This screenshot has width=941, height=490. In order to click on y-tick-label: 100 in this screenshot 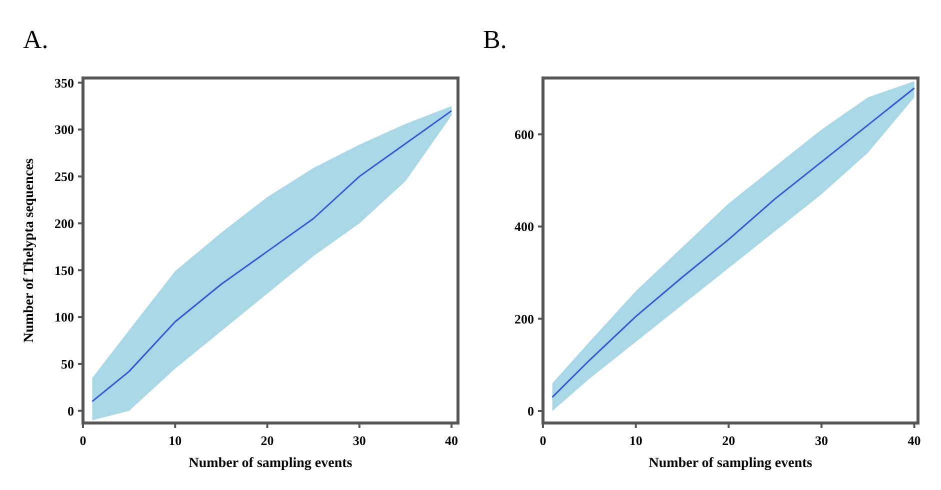, I will do `click(64, 317)`.